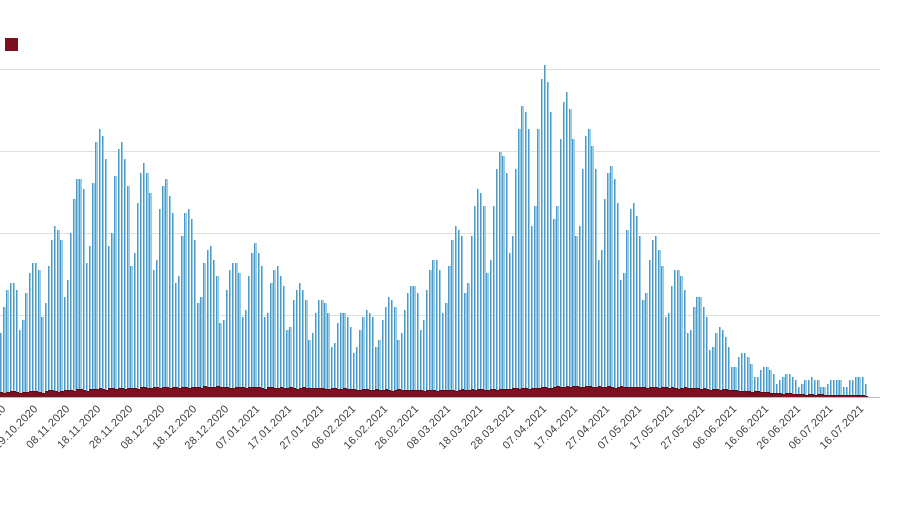 The height and width of the screenshot is (505, 900). Describe the element at coordinates (440, 397) in the screenshot. I see `x-axis-line` at that location.